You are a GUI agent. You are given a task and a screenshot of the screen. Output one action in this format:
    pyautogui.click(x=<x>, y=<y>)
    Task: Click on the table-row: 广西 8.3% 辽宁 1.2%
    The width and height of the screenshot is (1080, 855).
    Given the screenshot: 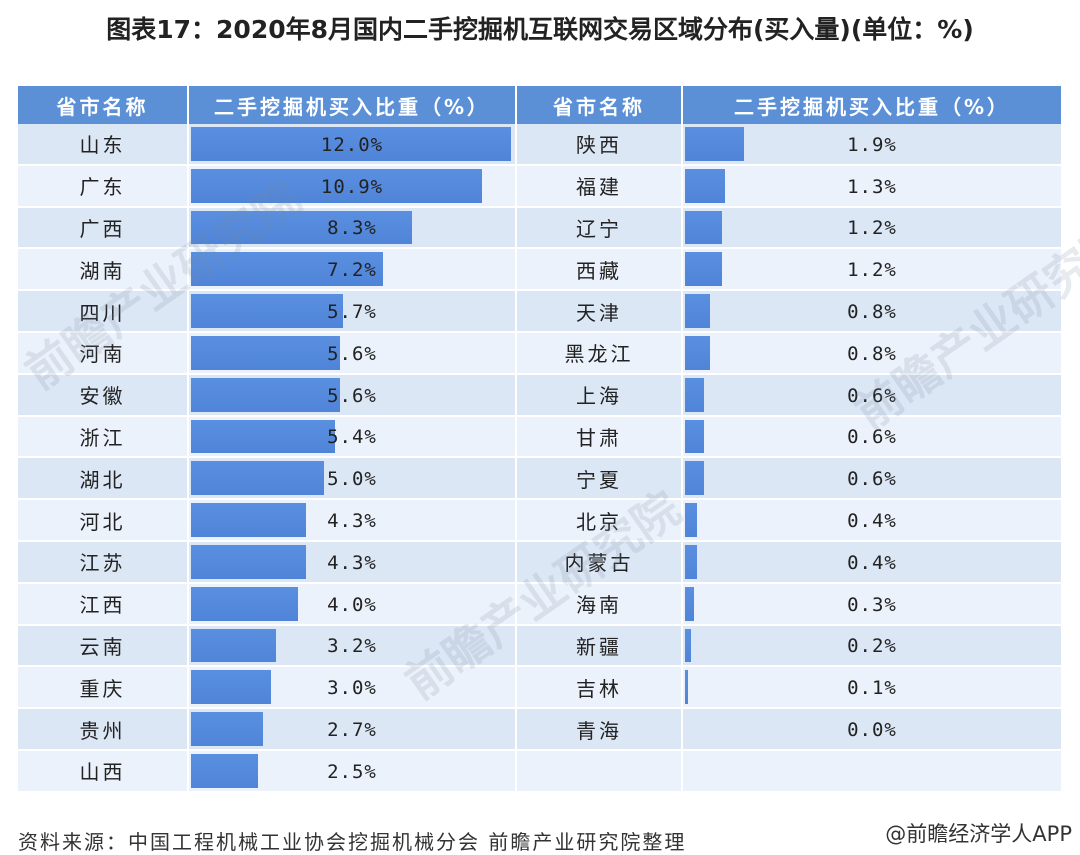 What is the action you would take?
    pyautogui.click(x=540, y=228)
    